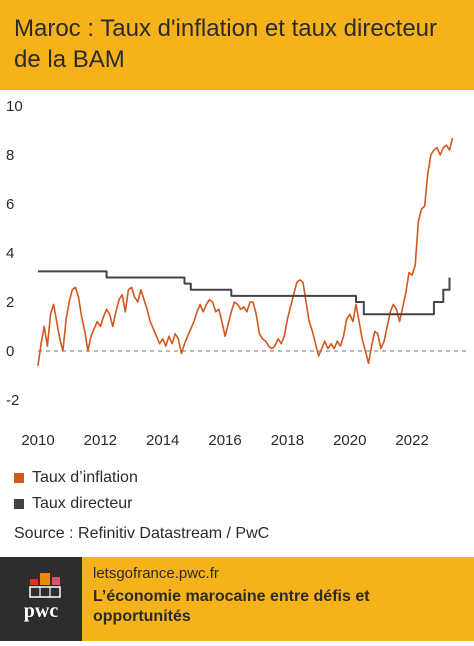  I want to click on pwc-logo: pwc, so click(41, 599).